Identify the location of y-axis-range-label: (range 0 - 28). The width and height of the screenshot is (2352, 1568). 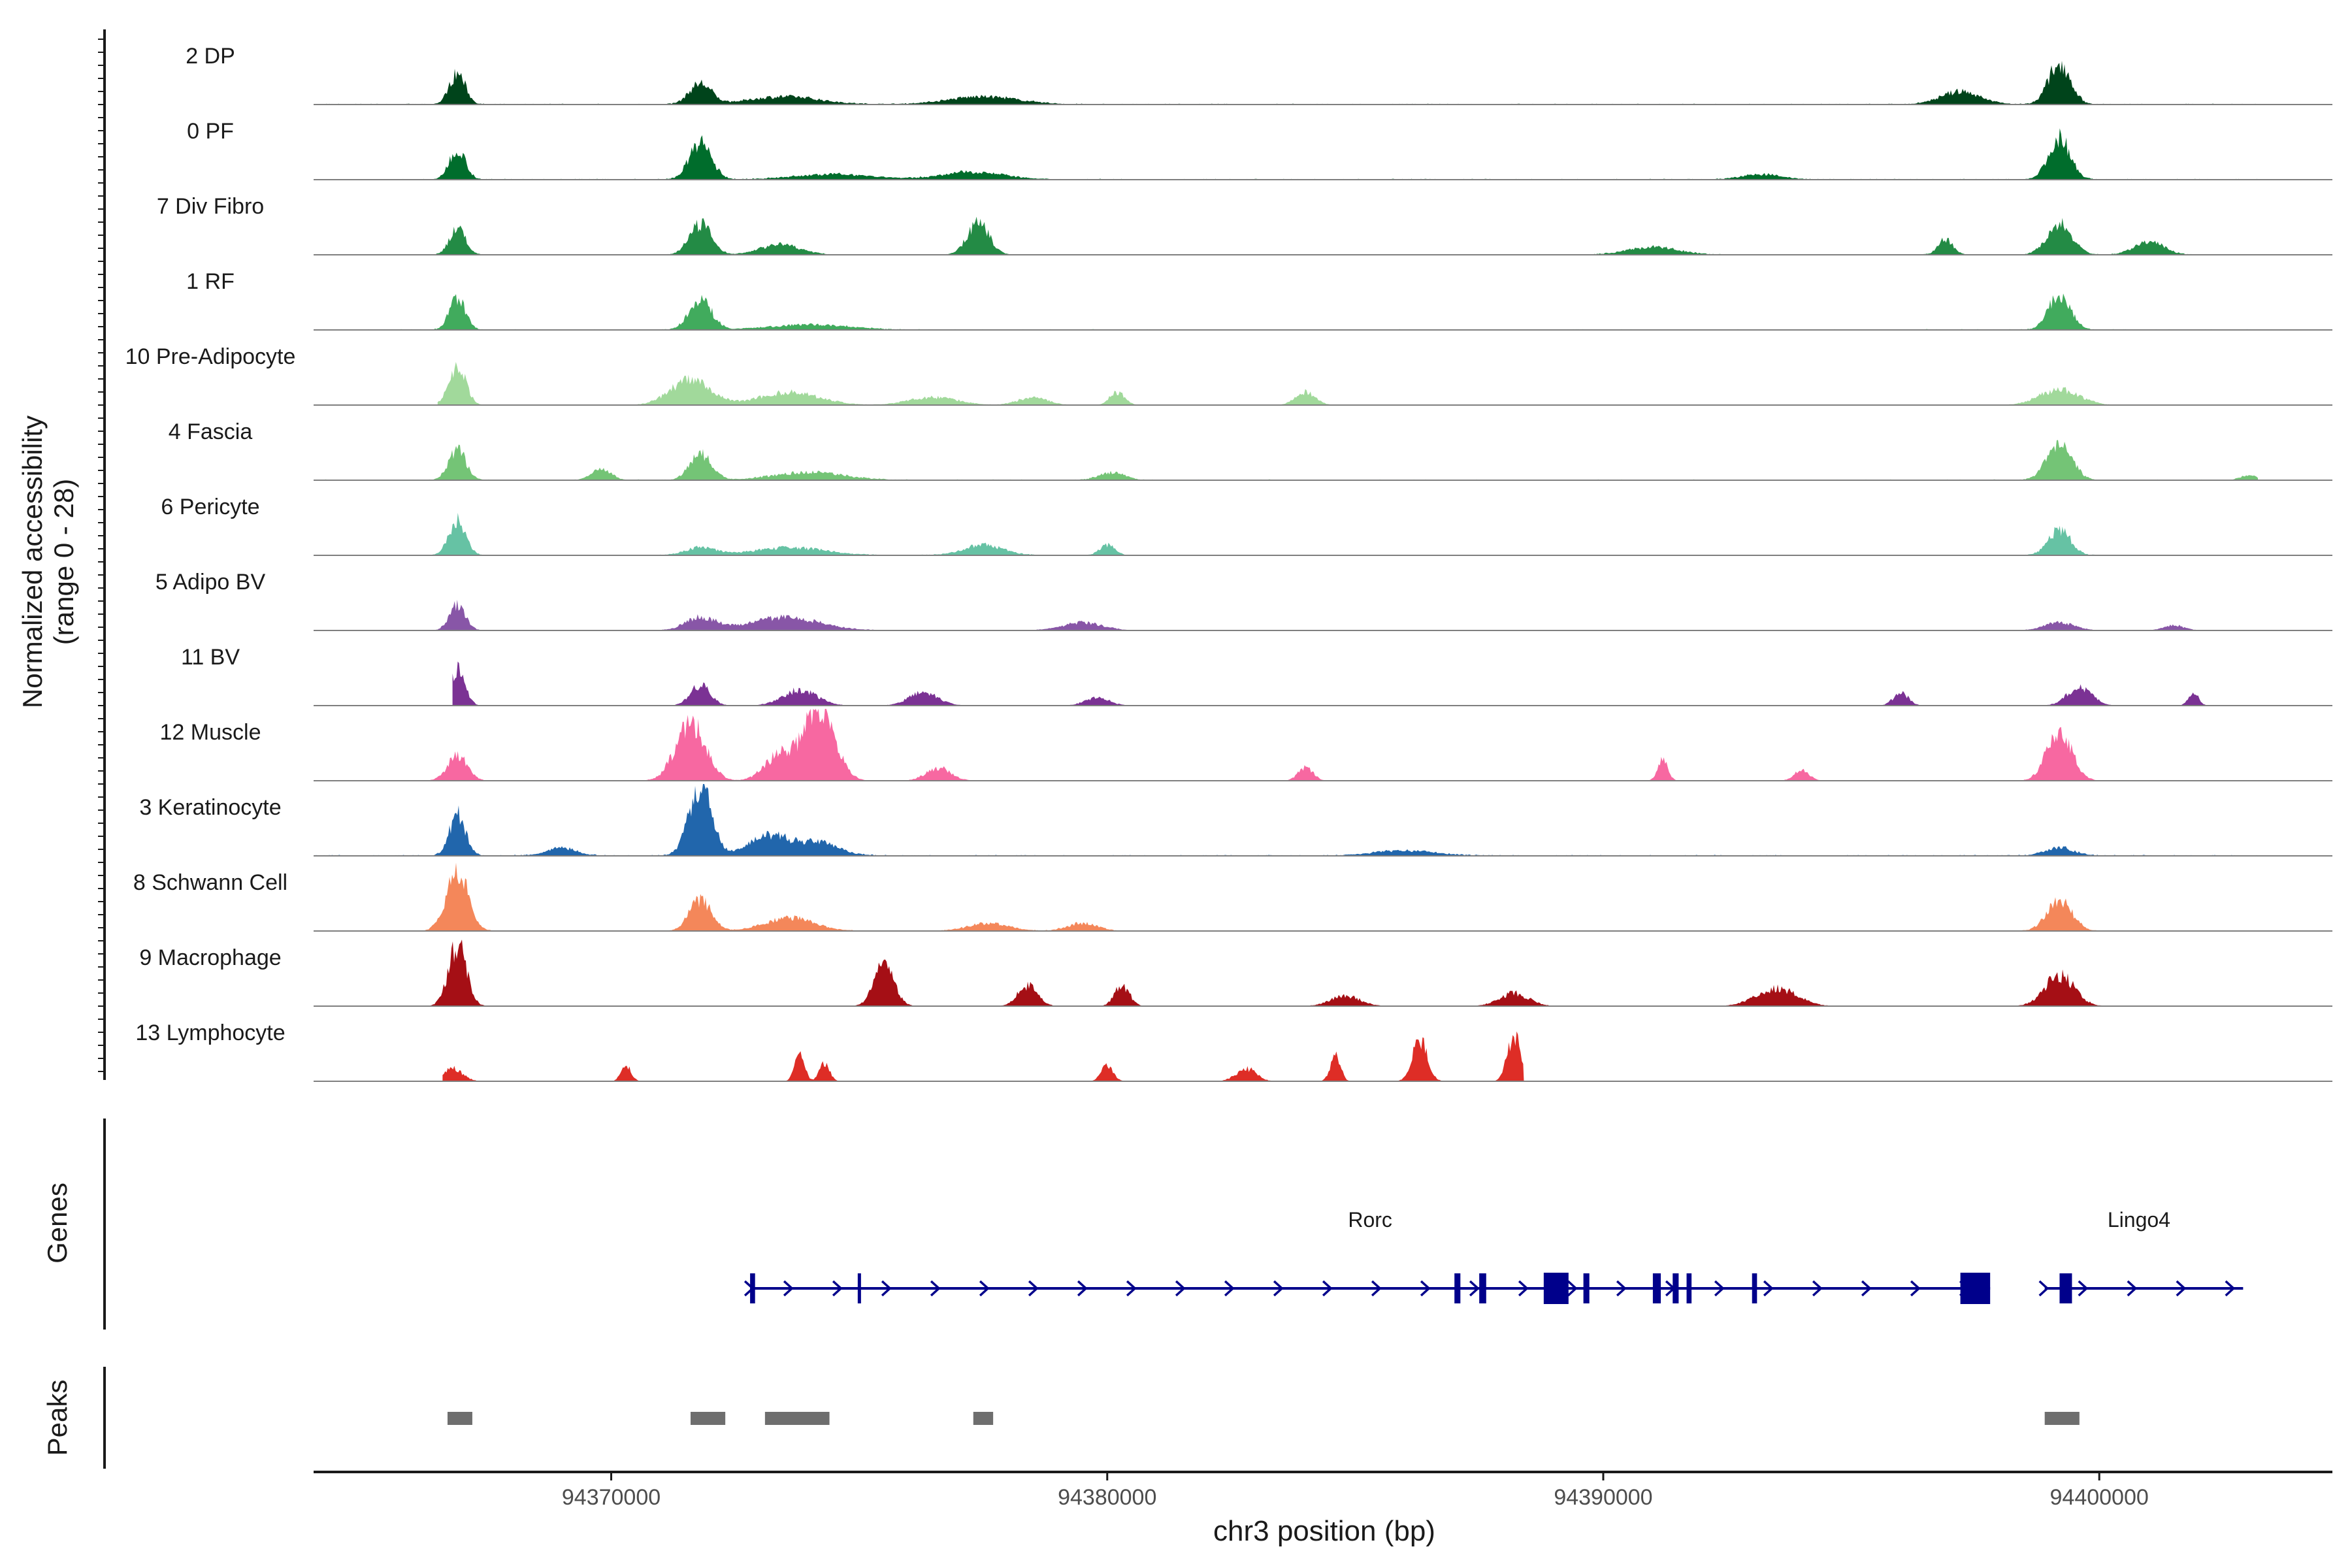
(63, 562).